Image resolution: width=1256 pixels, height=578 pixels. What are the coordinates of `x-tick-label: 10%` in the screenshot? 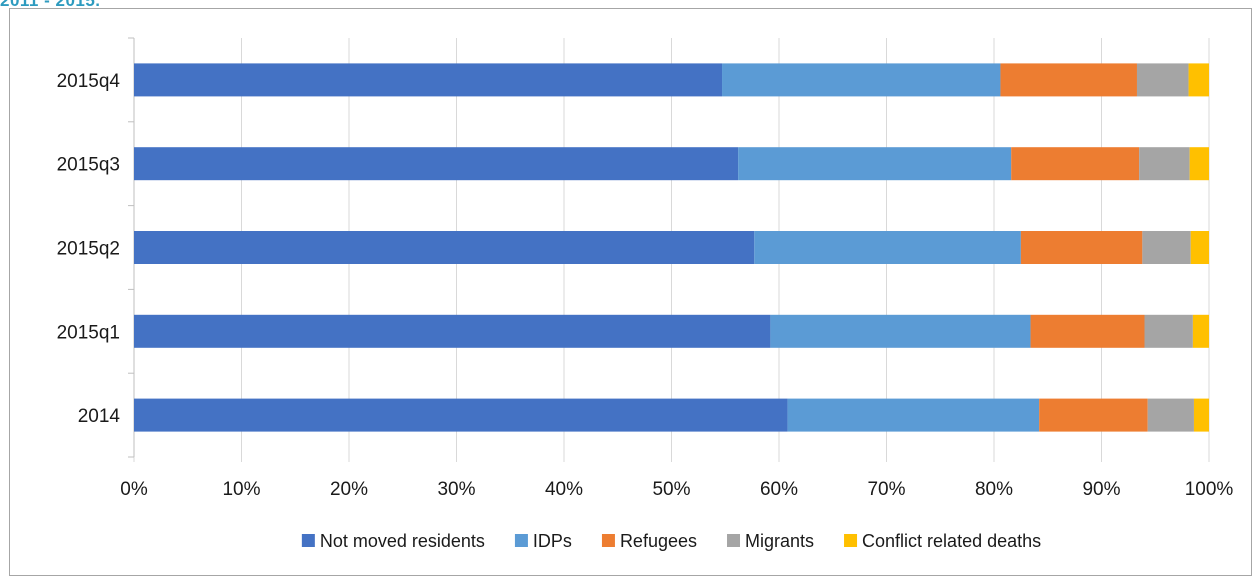 It's located at (241, 489).